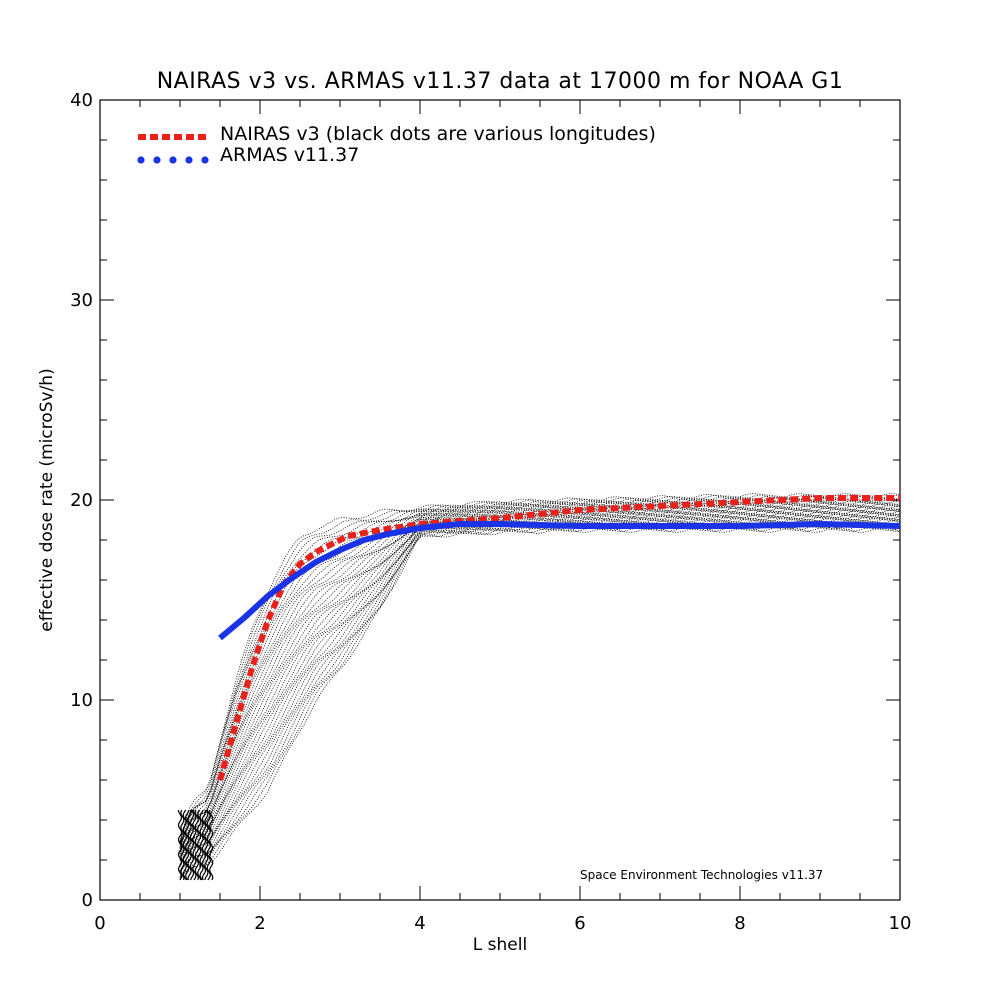 This screenshot has width=1000, height=1000. What do you see at coordinates (81, 300) in the screenshot?
I see `y-tick-label: 30` at bounding box center [81, 300].